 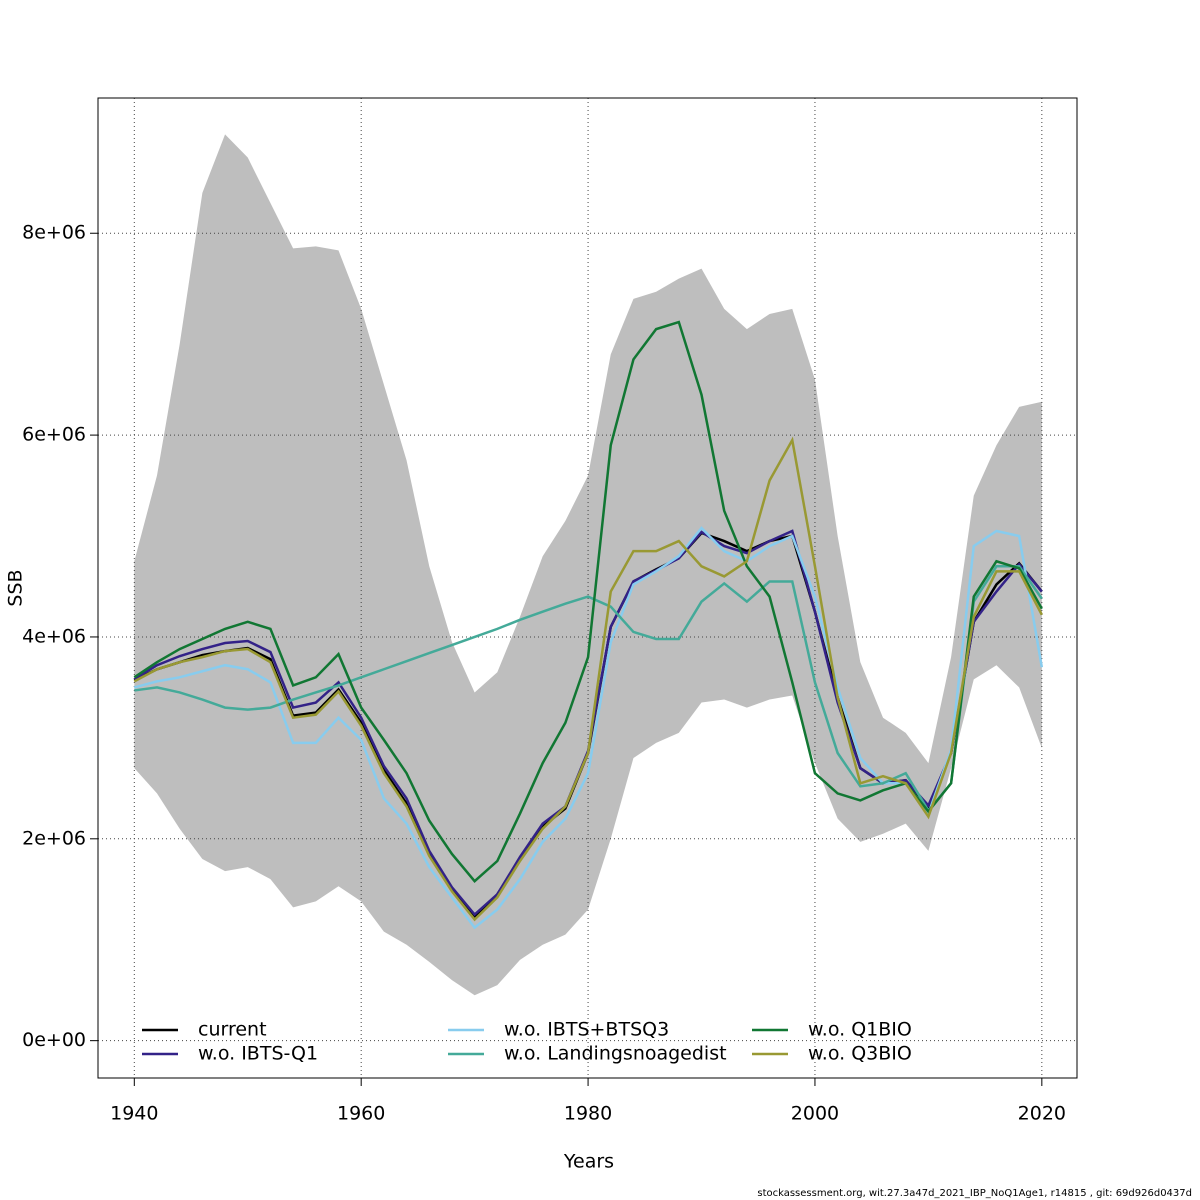 I want to click on x-tick-label: 1940, so click(x=134, y=1114).